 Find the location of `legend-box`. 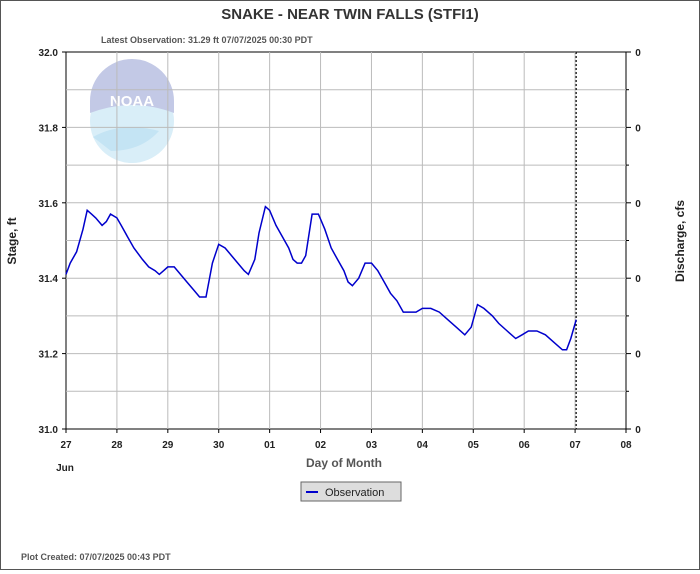

legend-box is located at coordinates (351, 491).